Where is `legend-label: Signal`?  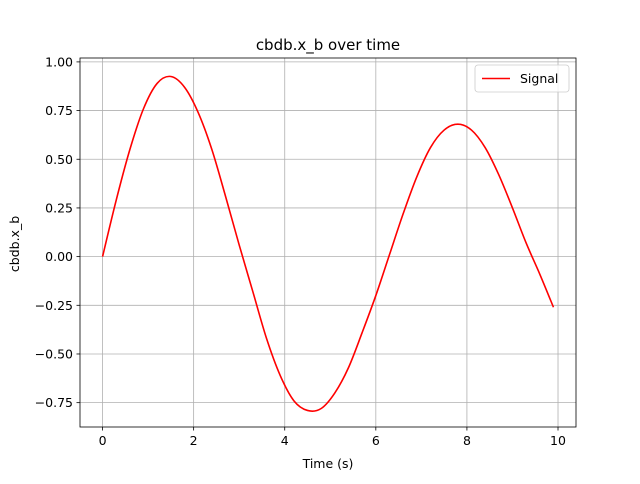
legend-label: Signal is located at coordinates (539, 78).